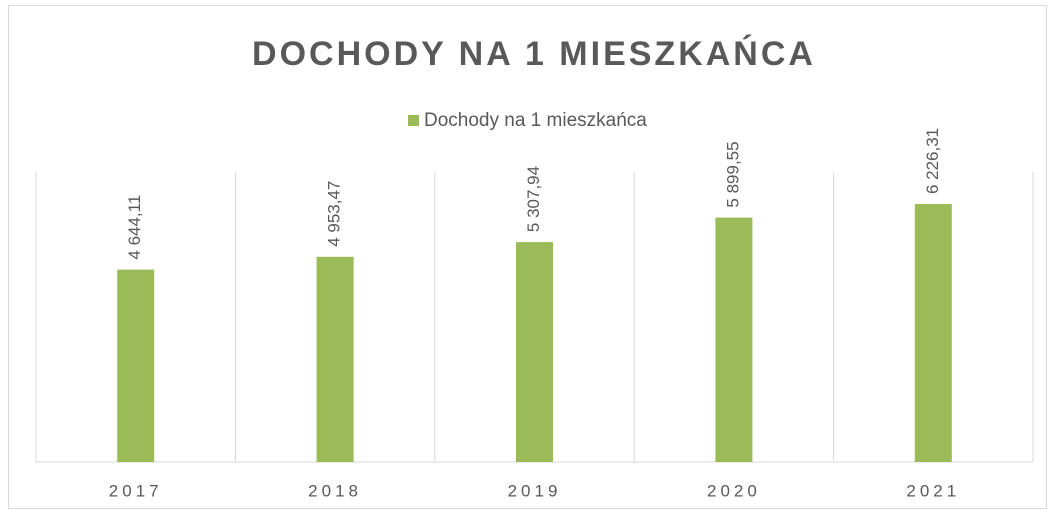  I want to click on x-tick-label: 2018, so click(335, 490).